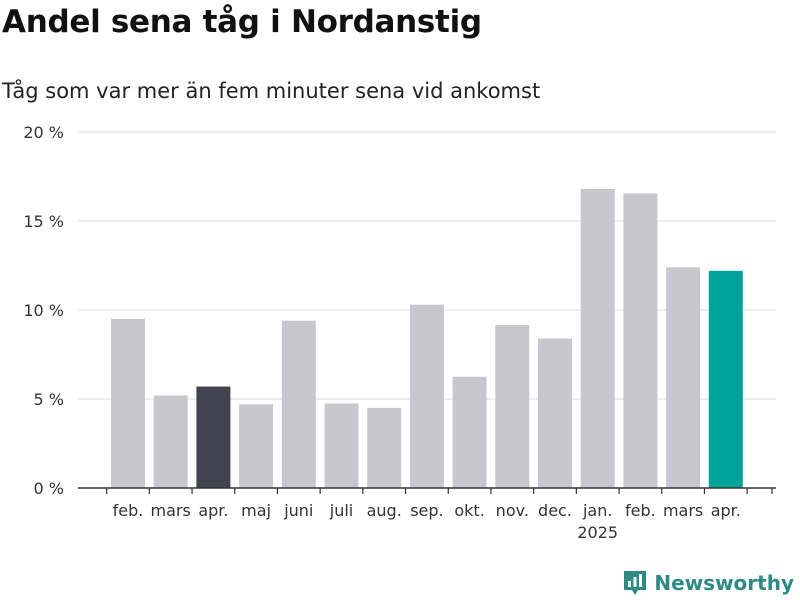  Describe the element at coordinates (341, 510) in the screenshot. I see `x-tick-label: juli` at that location.